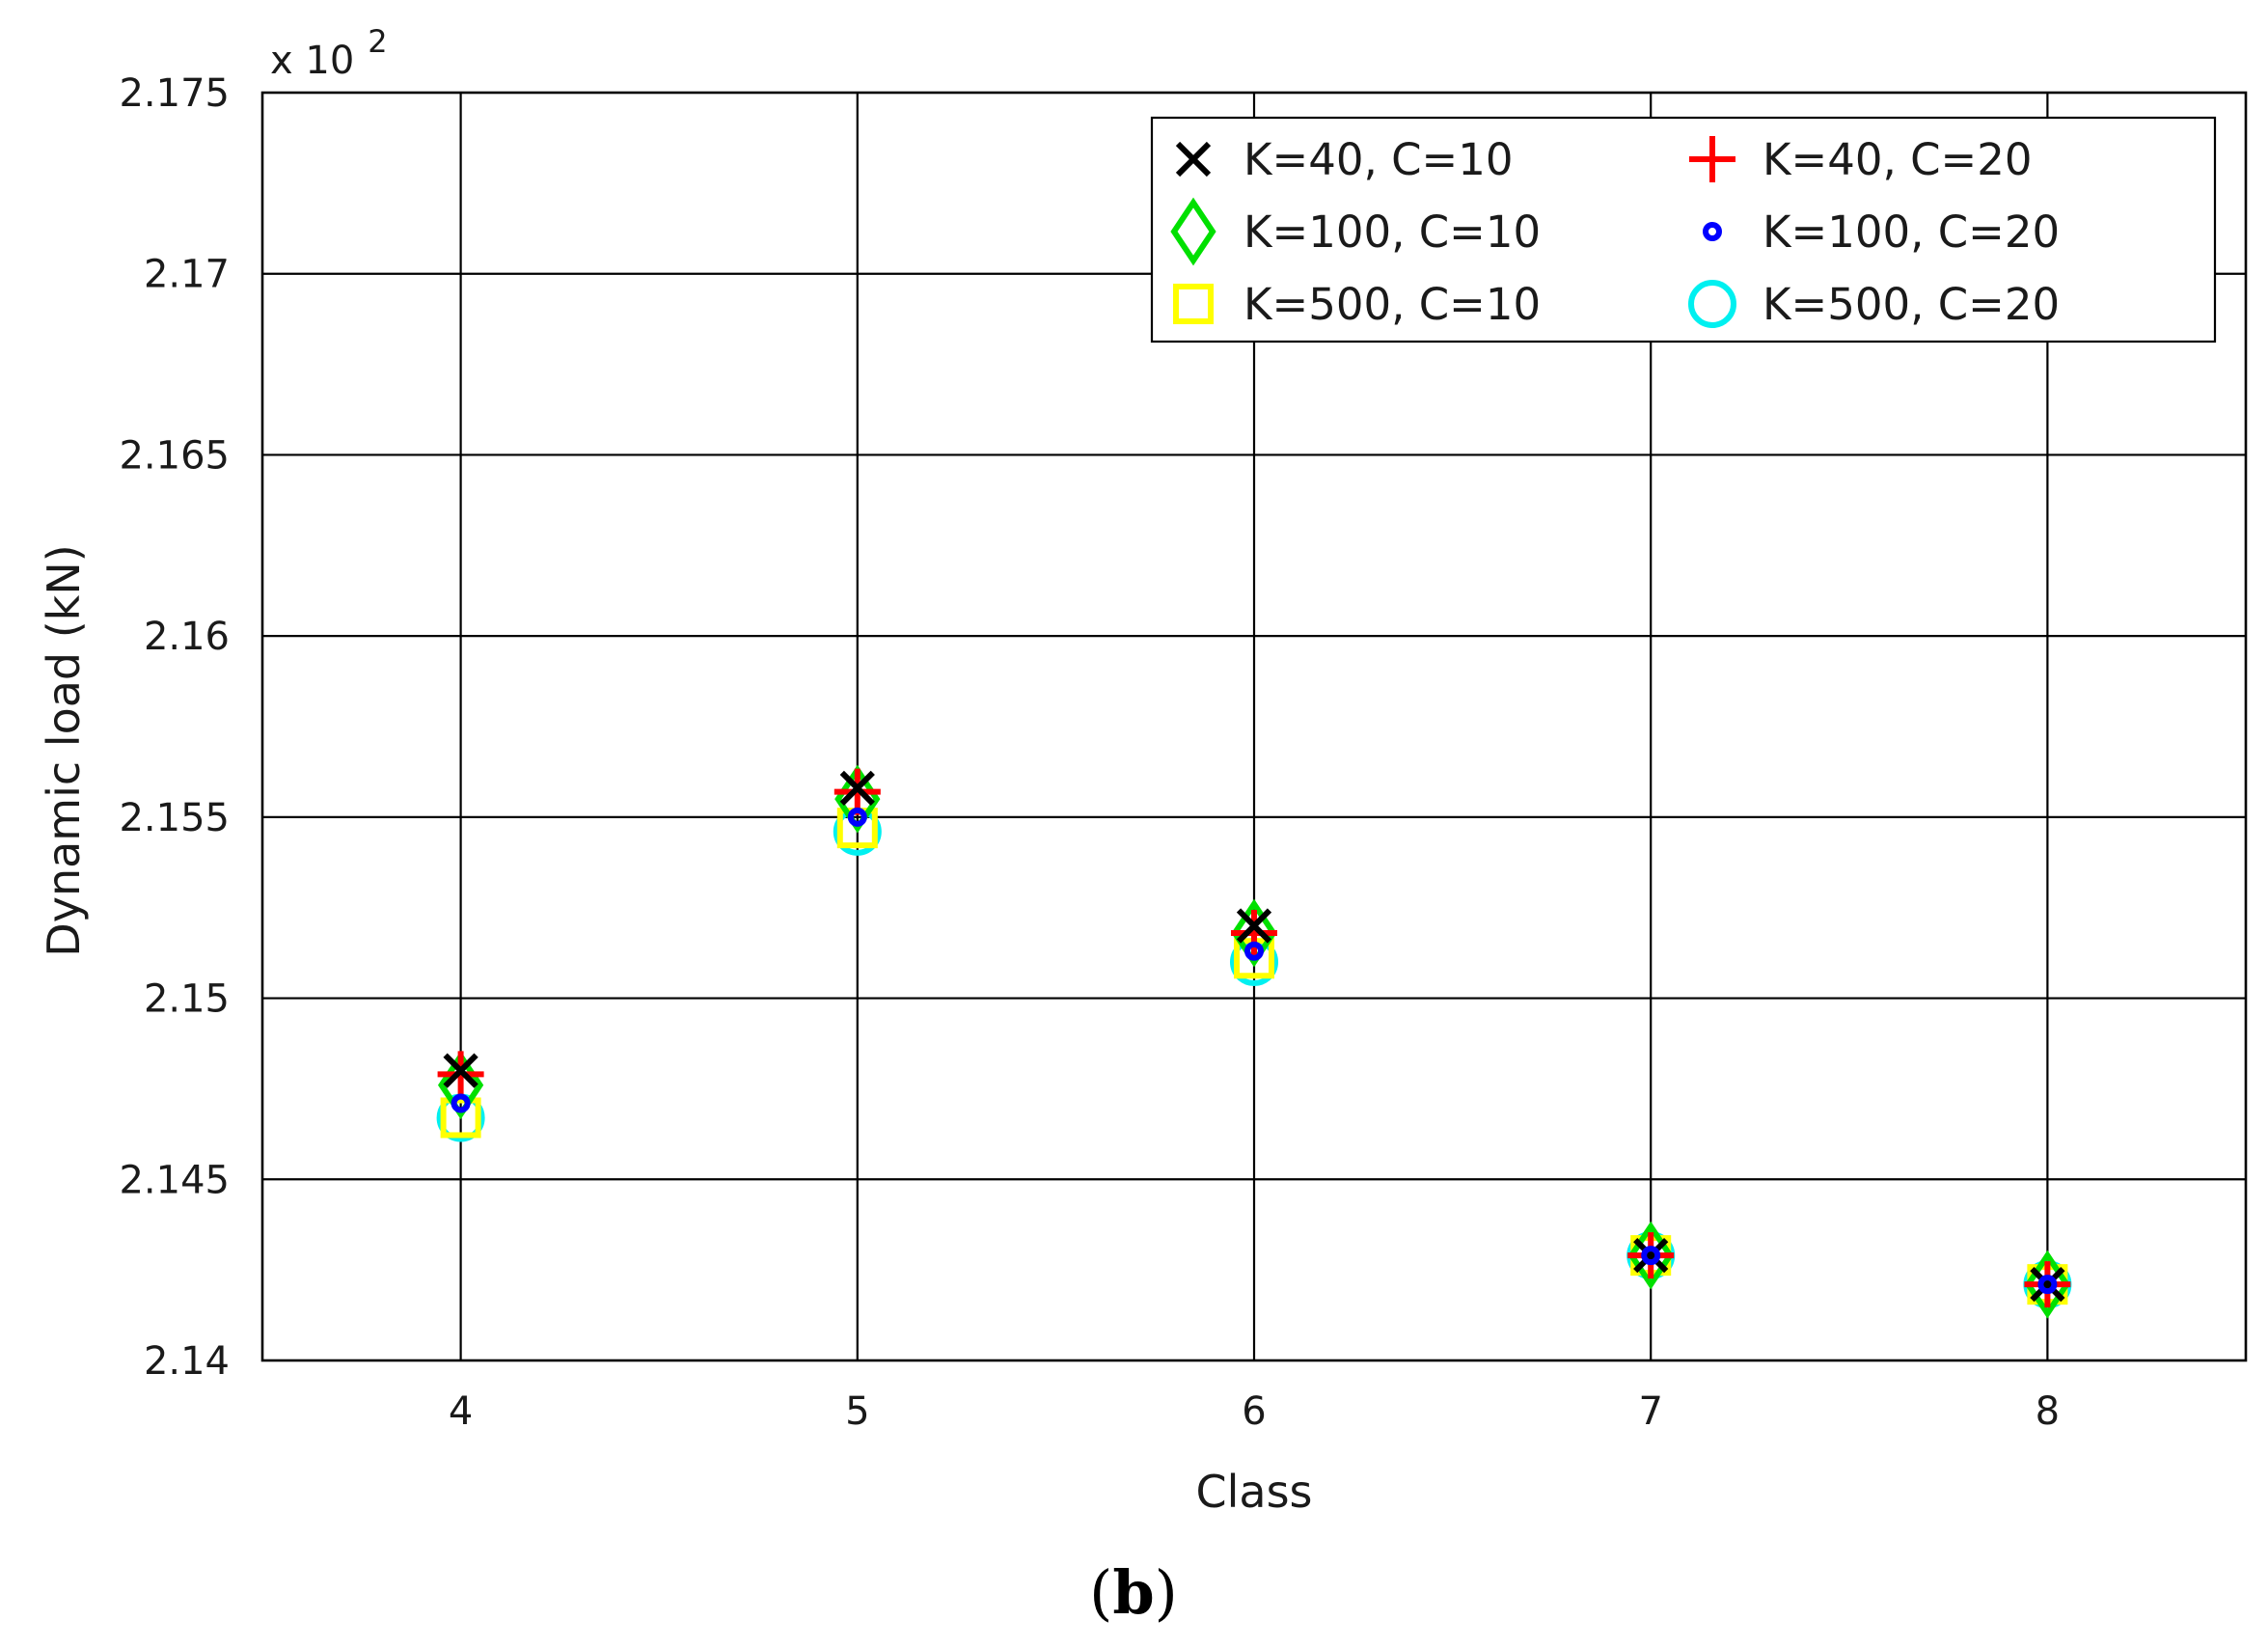 This screenshot has width=2268, height=1648. Describe the element at coordinates (857, 1411) in the screenshot. I see `x-tick-label: 5` at that location.